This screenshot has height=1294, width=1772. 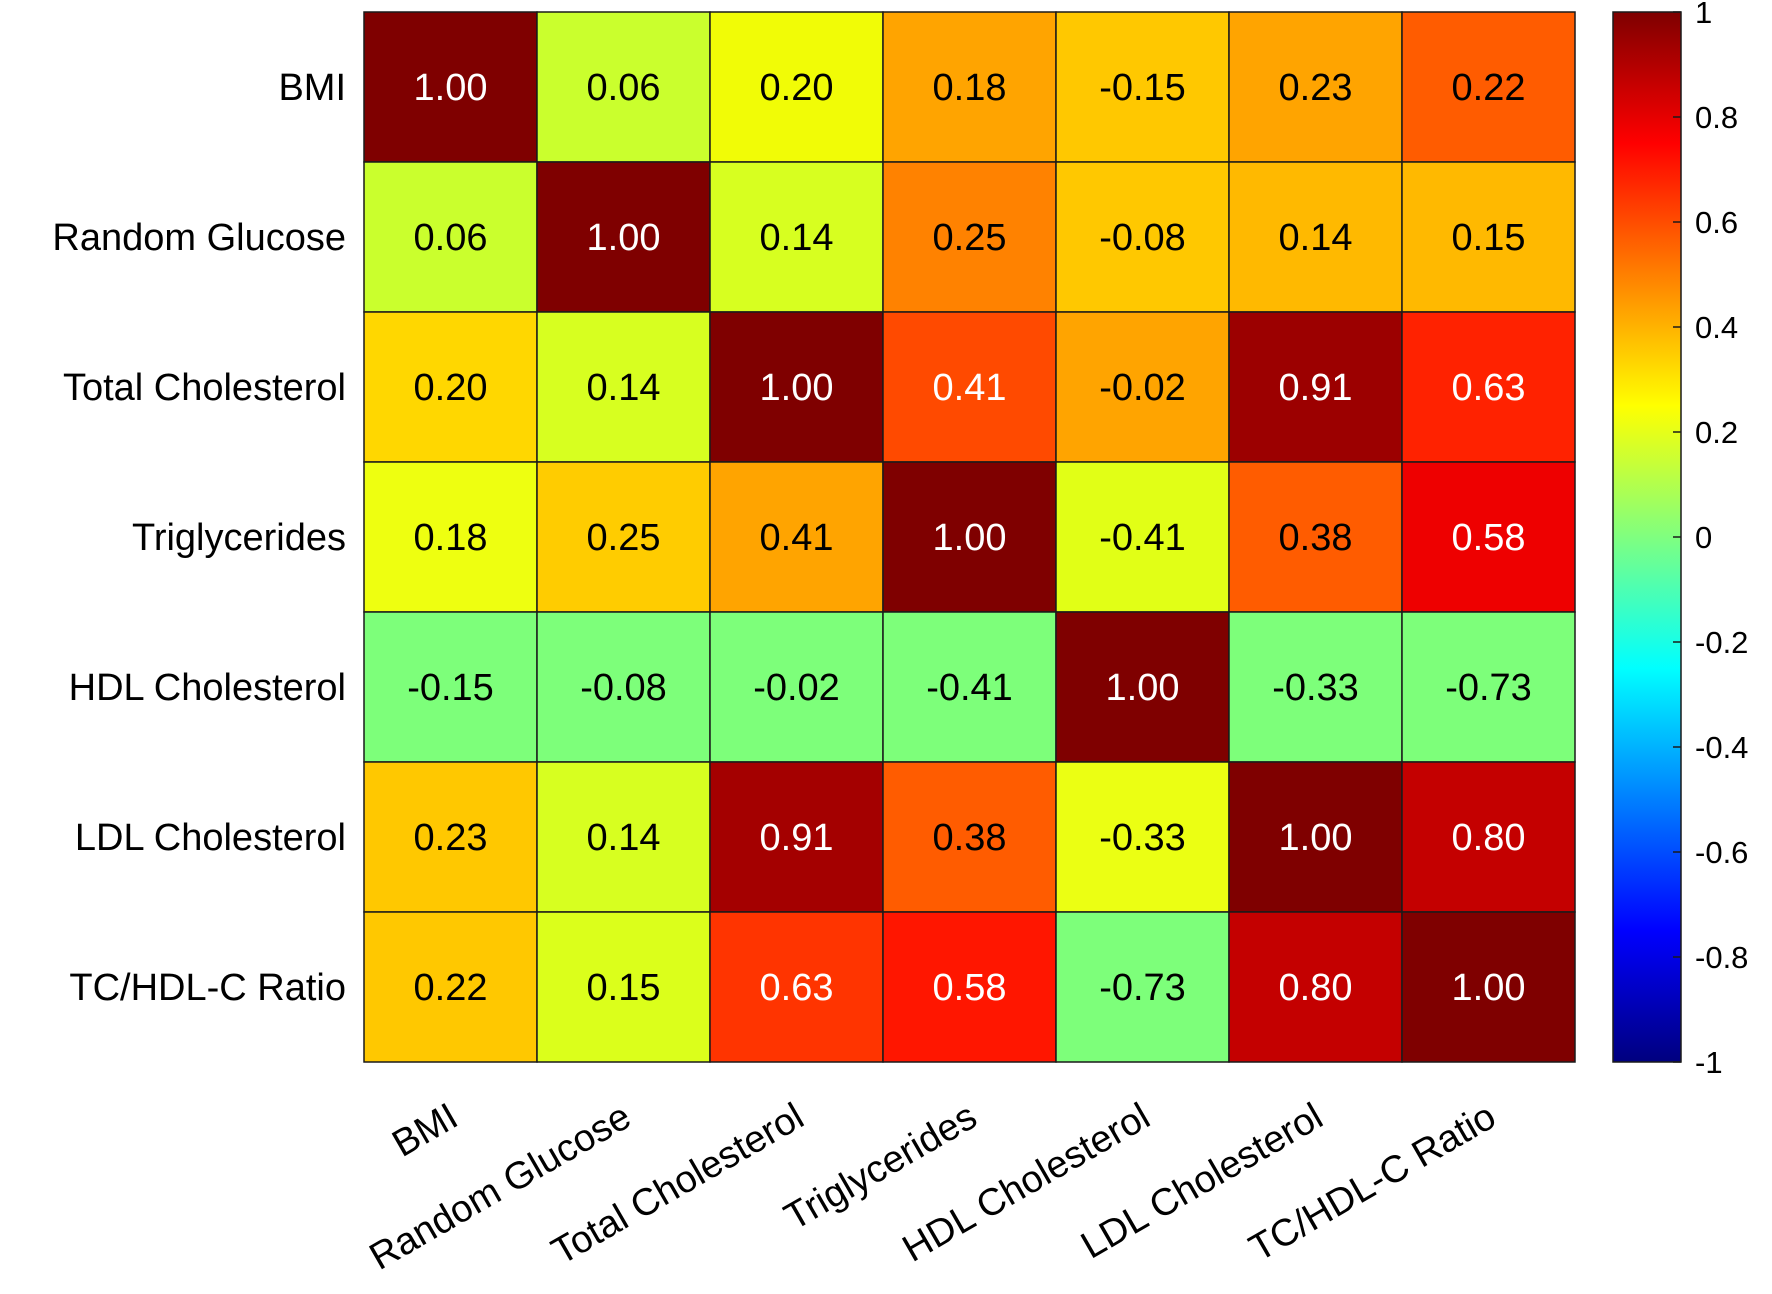 I want to click on column-label-bmi: BMI, so click(x=425, y=1130).